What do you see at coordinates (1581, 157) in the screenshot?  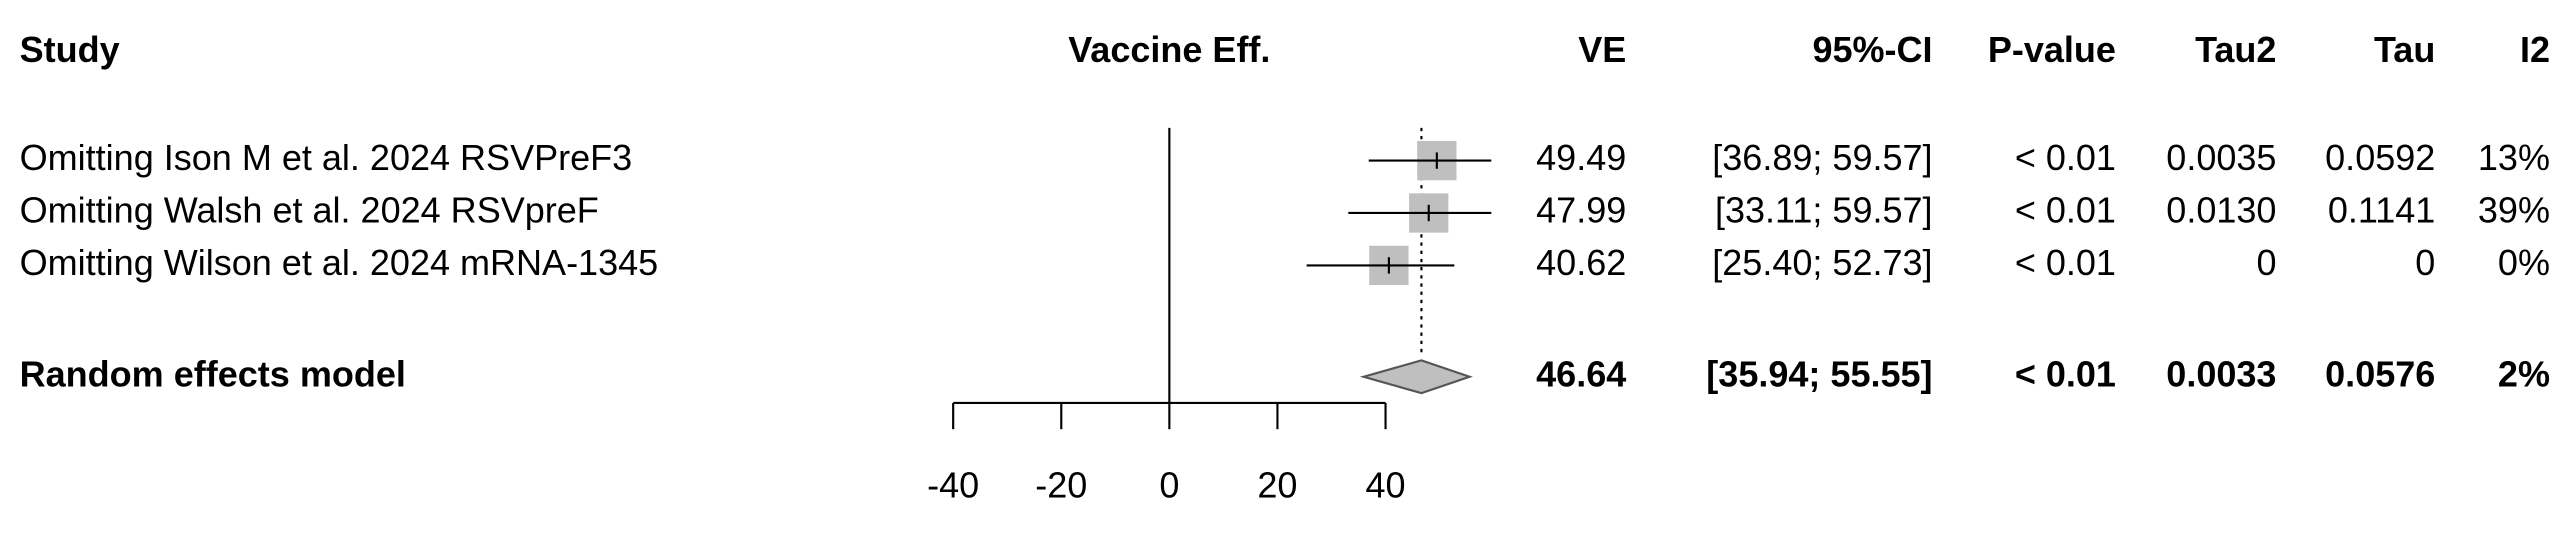 I see `cell-ve: 49.49` at bounding box center [1581, 157].